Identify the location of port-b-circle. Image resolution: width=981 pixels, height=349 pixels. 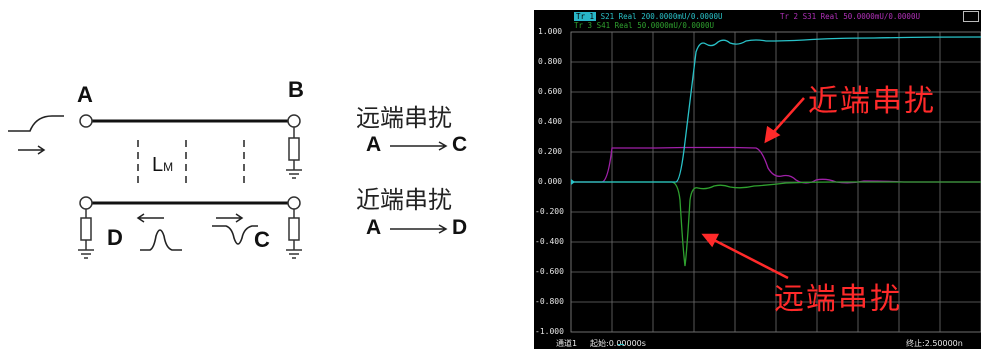
(294, 121).